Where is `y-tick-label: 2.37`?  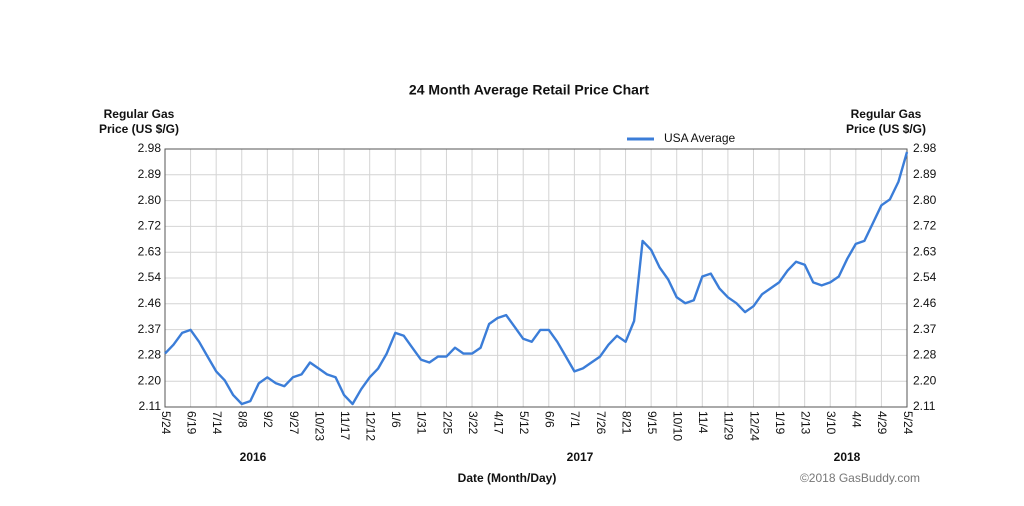 y-tick-label: 2.37 is located at coordinates (150, 329).